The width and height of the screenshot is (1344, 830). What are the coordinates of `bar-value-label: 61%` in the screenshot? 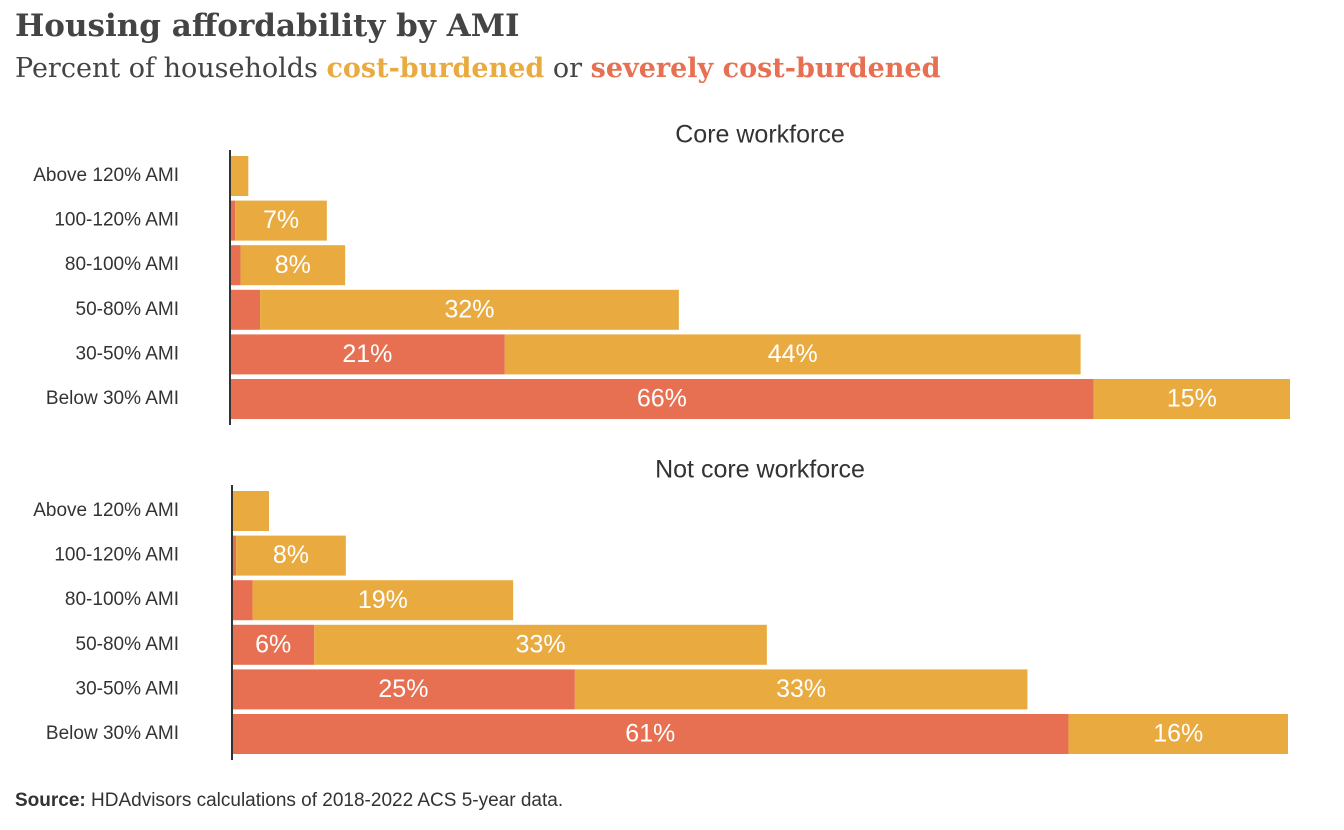 It's located at (650, 734).